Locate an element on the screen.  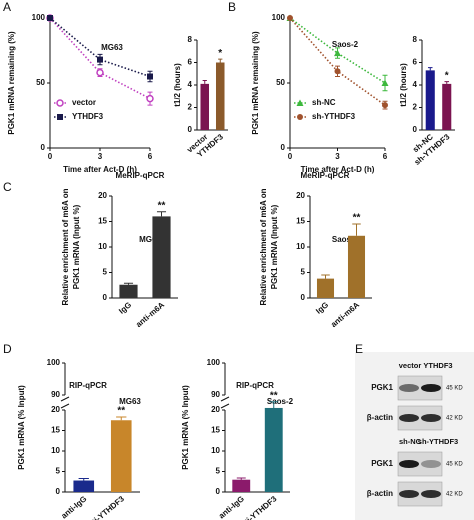
y-tick-label: 4 is located at coordinates (190, 84).